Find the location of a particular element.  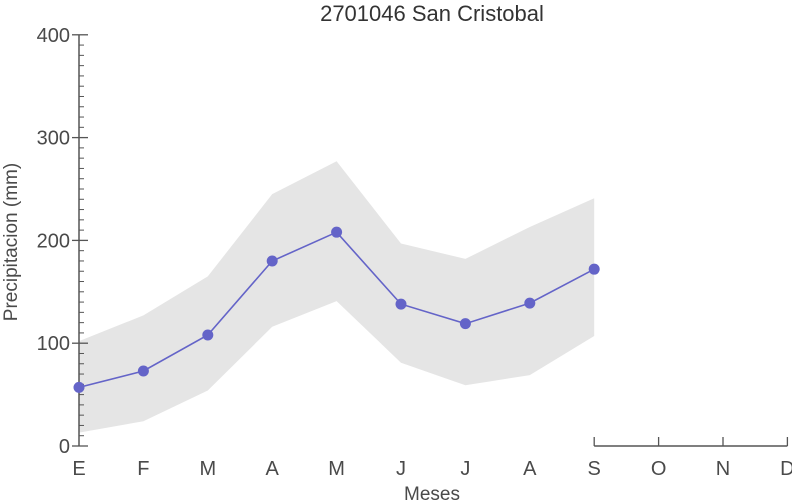

y-tick-label: 300 is located at coordinates (53, 139).